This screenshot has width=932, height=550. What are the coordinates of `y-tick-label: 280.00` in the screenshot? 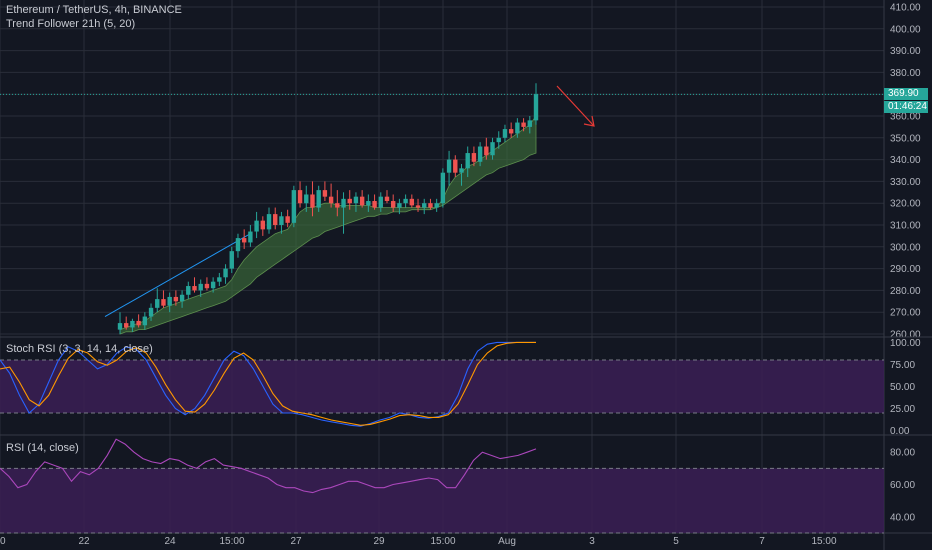 It's located at (905, 291).